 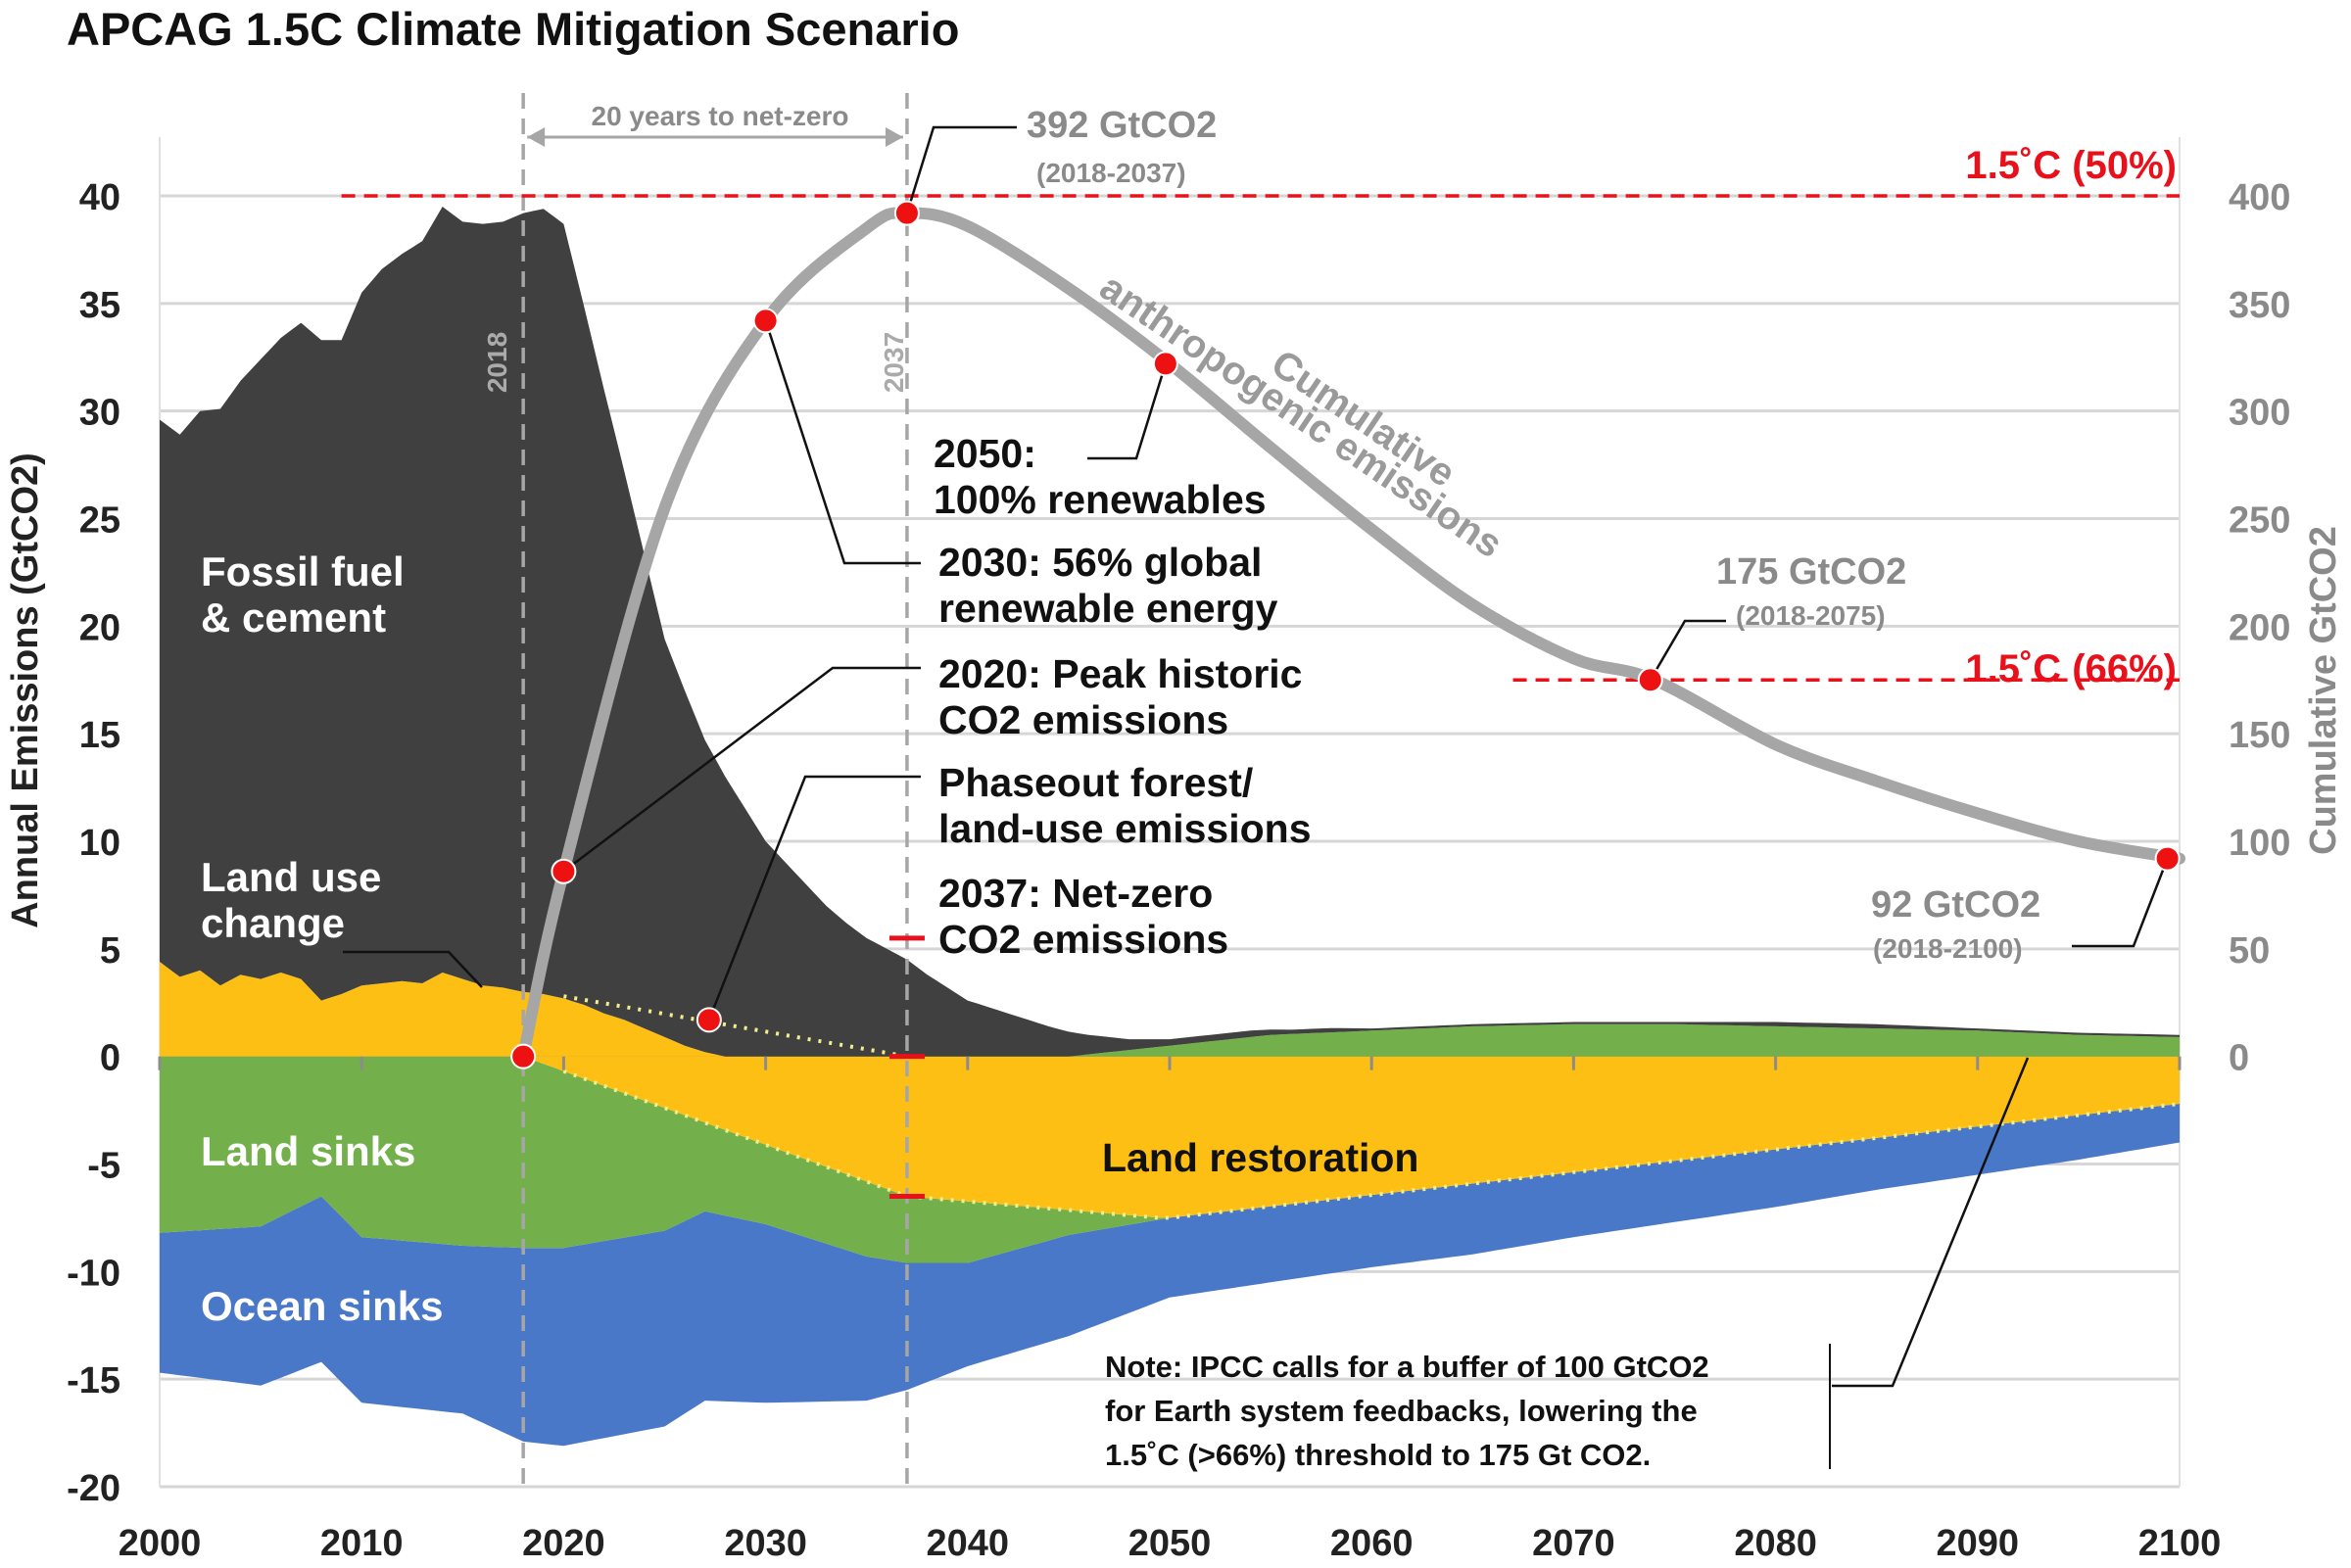 What do you see at coordinates (1100, 563) in the screenshot?
I see `annotation-2030-line1: 2030: 56% global` at bounding box center [1100, 563].